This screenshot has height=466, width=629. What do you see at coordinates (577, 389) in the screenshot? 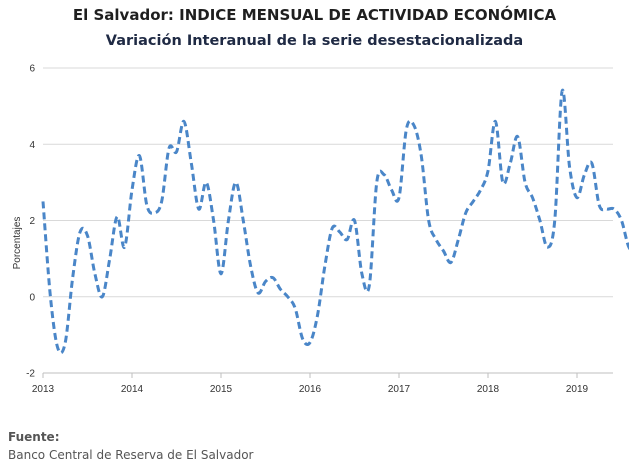
I see `x-tick-label: 2019` at bounding box center [577, 389].